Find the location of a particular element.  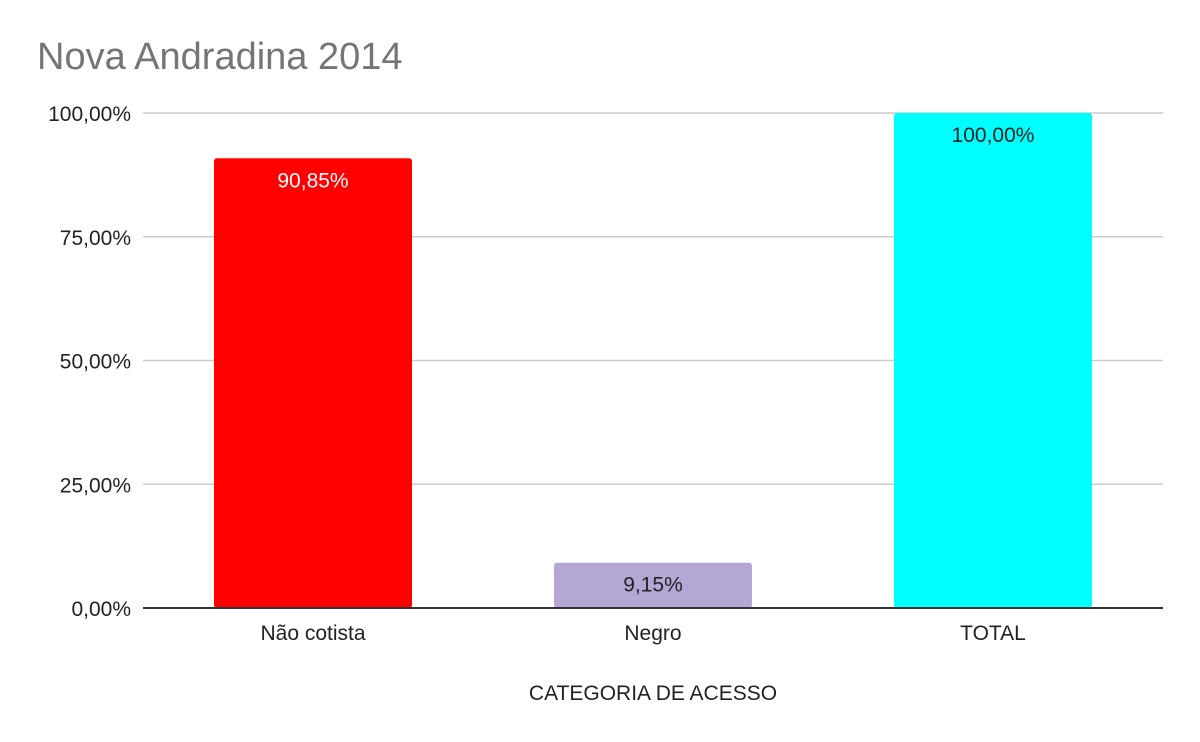

y-axis-ticks: 0,00% 25,00% 50,00% 75,00% 100,00% is located at coordinates (89, 362).